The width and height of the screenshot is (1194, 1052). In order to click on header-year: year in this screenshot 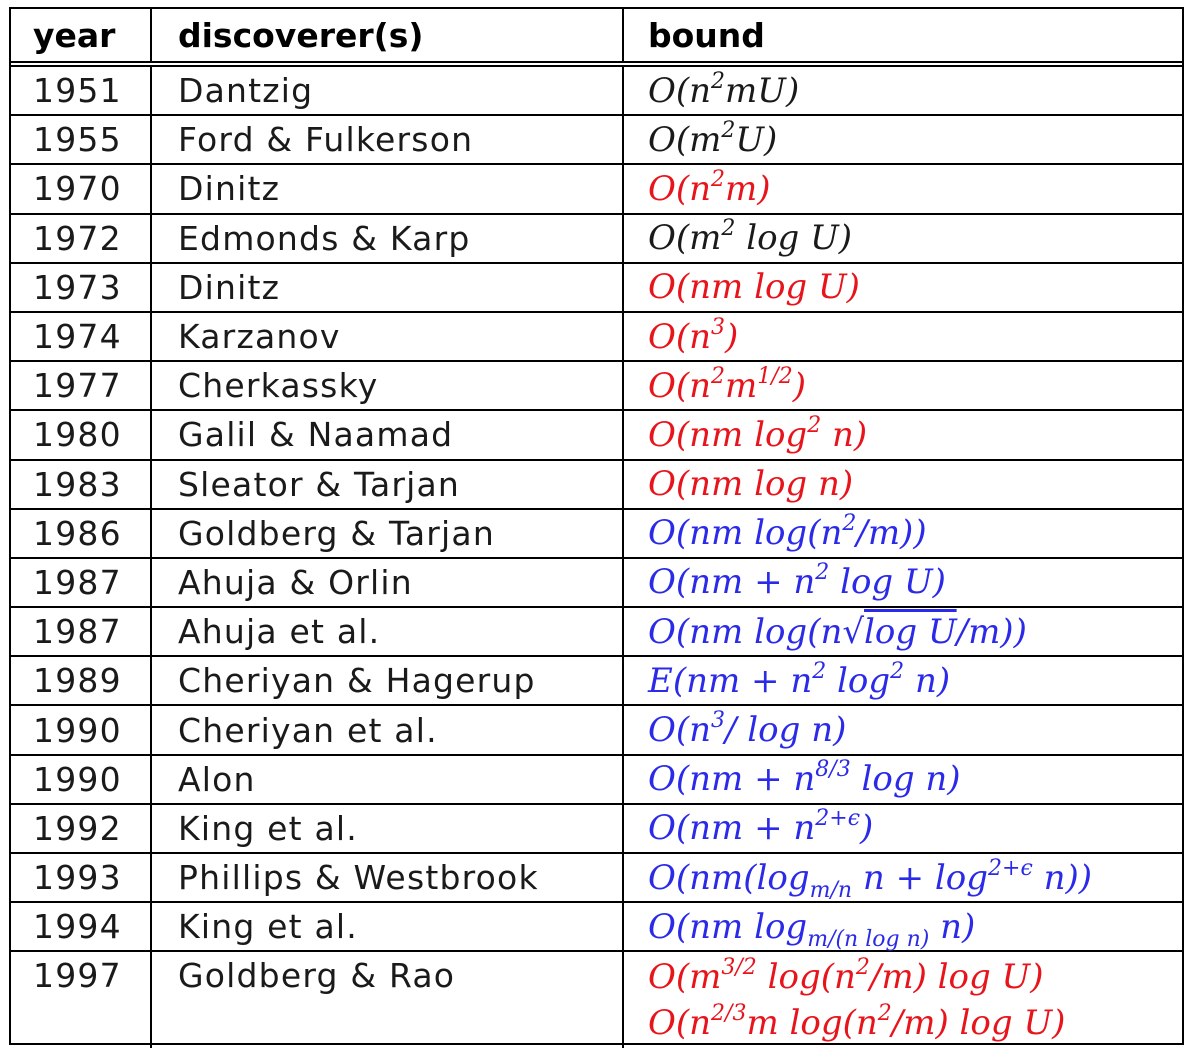, I will do `click(81, 38)`.